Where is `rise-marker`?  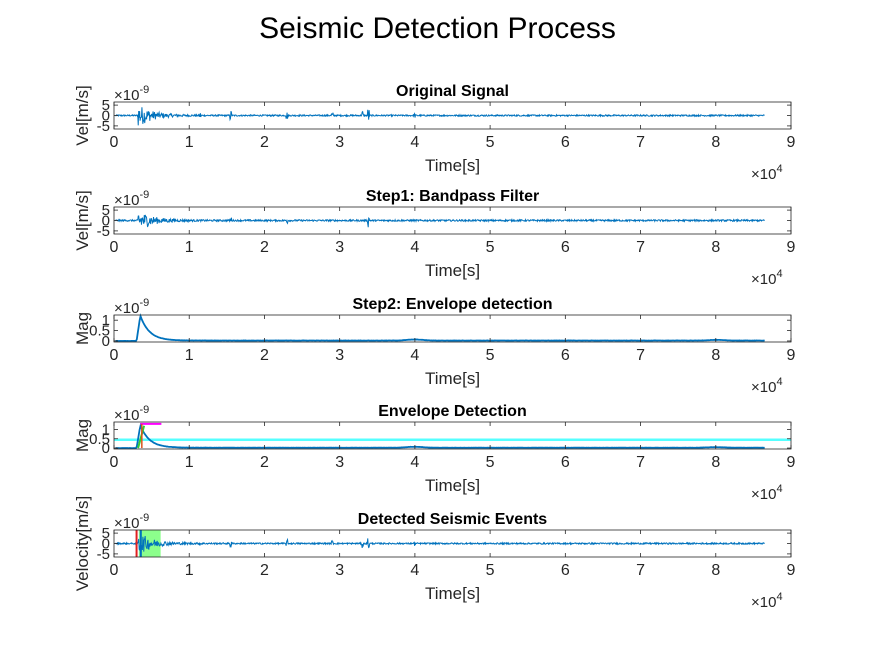
rise-marker is located at coordinates (141, 437).